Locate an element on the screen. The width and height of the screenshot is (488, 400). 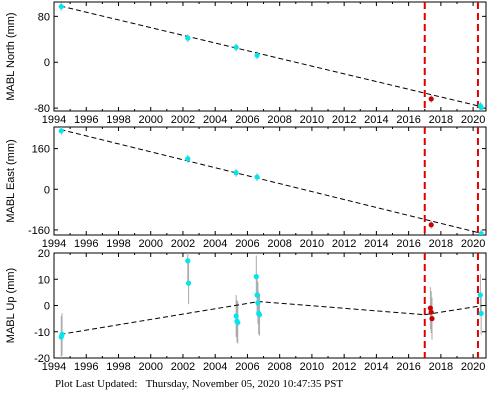
y-axis-title-east: MABL East (mm) is located at coordinates (11, 180).